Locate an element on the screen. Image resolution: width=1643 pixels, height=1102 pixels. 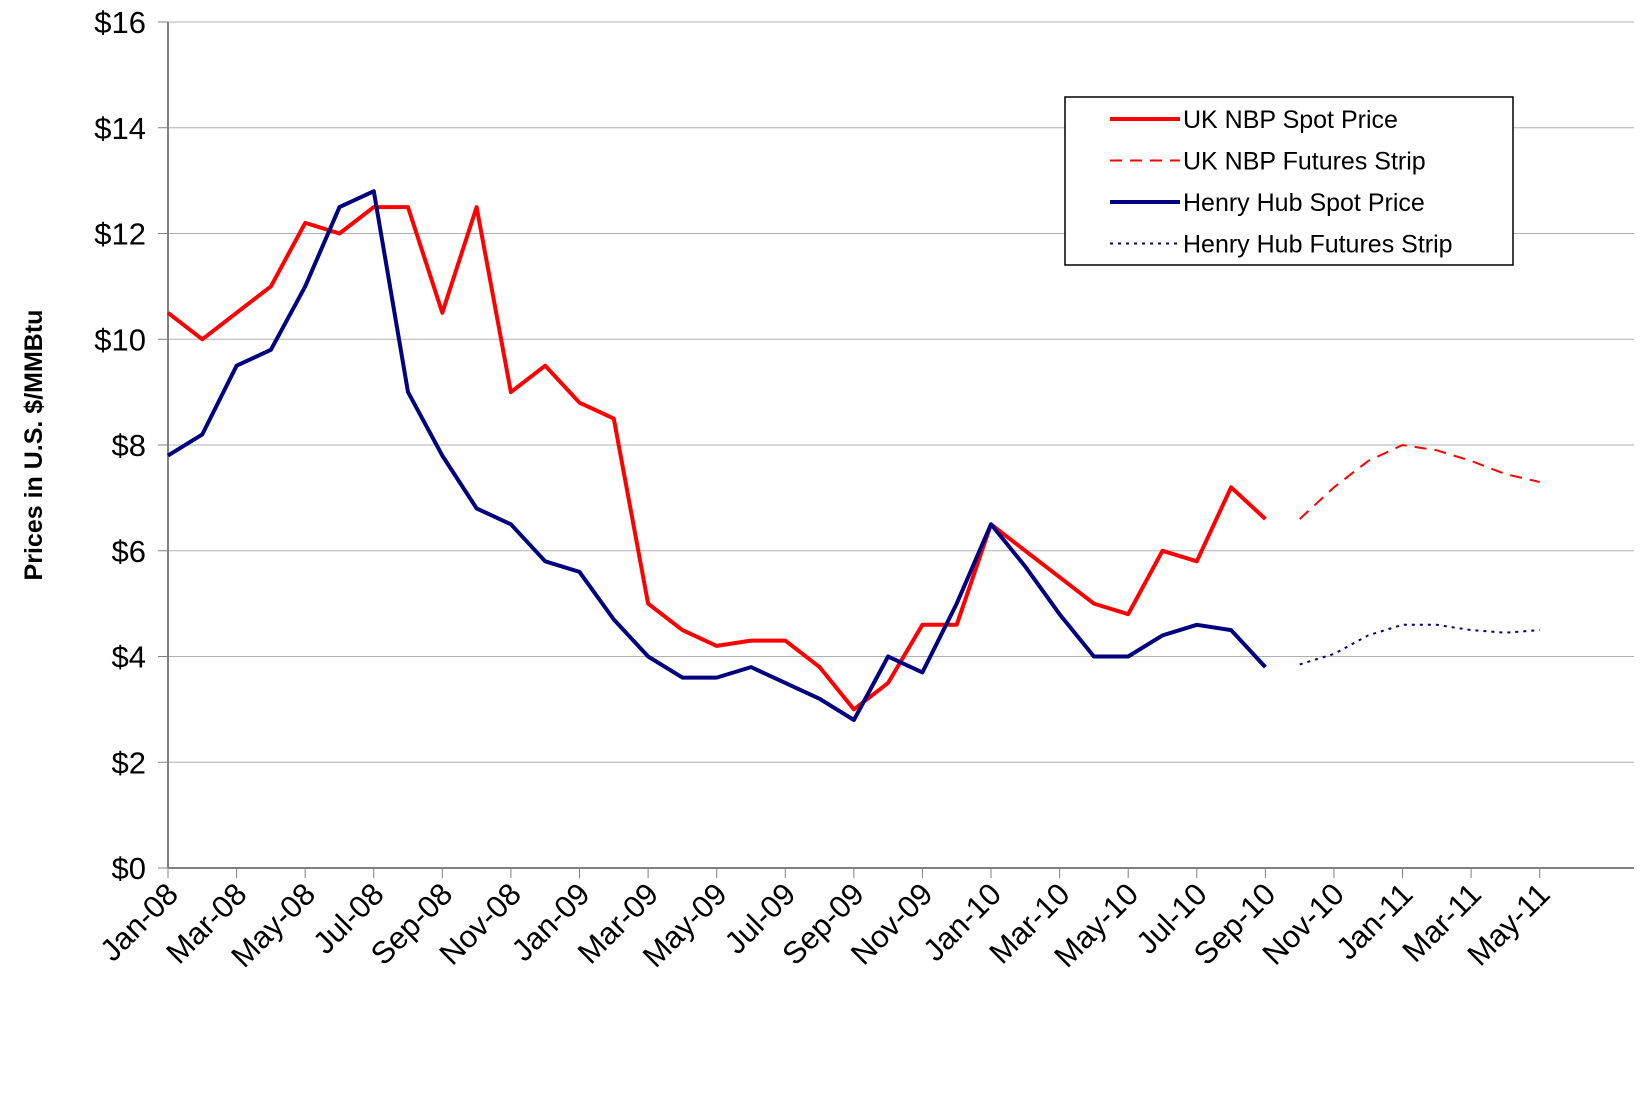
y-tick-label: $0 is located at coordinates (129, 868).